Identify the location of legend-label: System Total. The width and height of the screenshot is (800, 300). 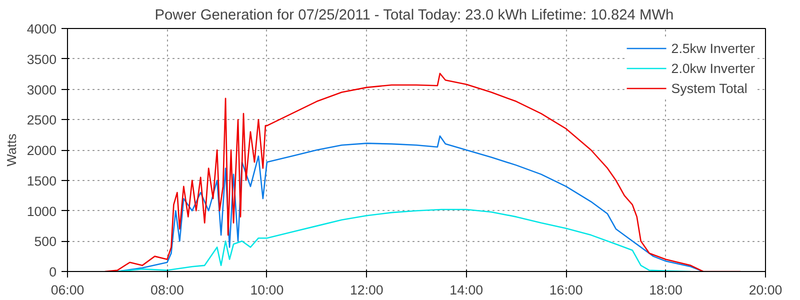
(709, 88).